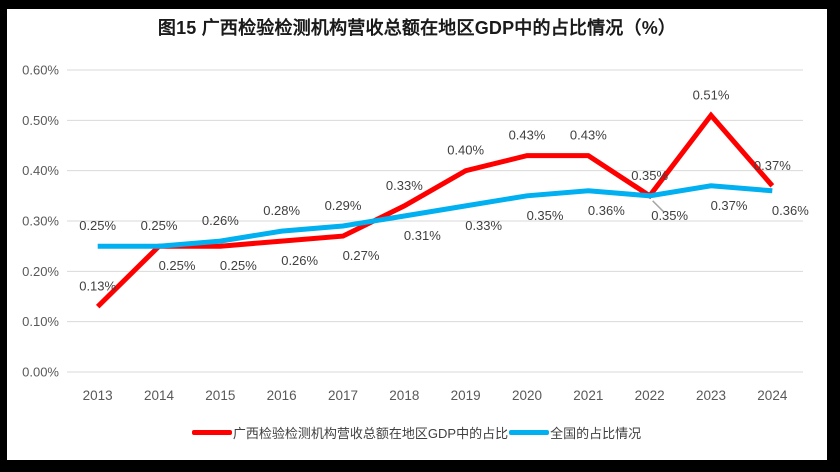 The height and width of the screenshot is (472, 840). What do you see at coordinates (465, 150) in the screenshot?
I see `guangxi-gdp-ratio-data-label: 0.40%` at bounding box center [465, 150].